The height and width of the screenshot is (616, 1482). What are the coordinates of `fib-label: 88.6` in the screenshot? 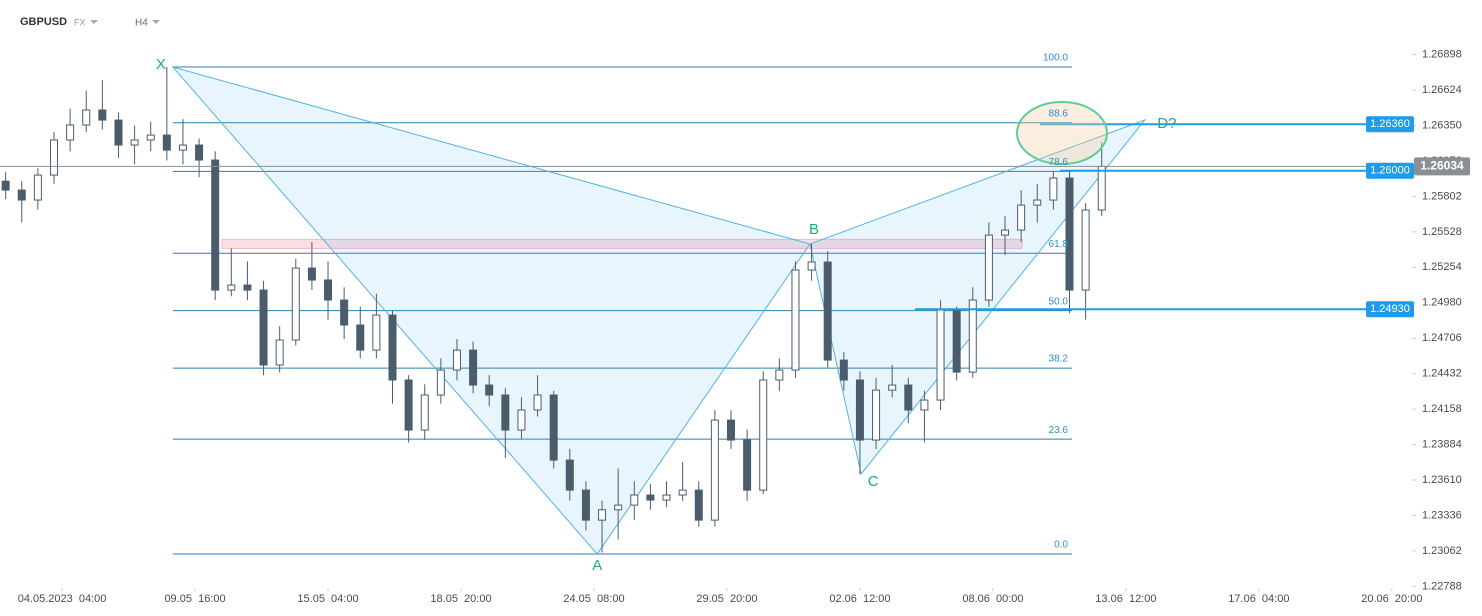 It's located at (1059, 113).